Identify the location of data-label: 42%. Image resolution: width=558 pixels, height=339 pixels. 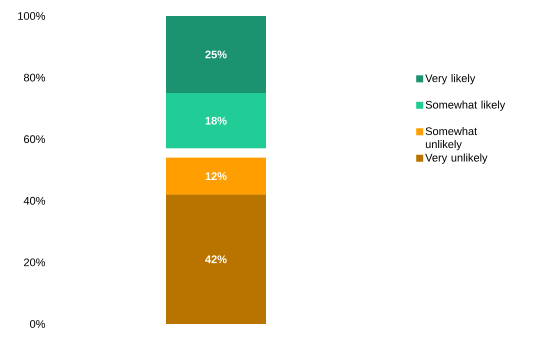
(216, 259).